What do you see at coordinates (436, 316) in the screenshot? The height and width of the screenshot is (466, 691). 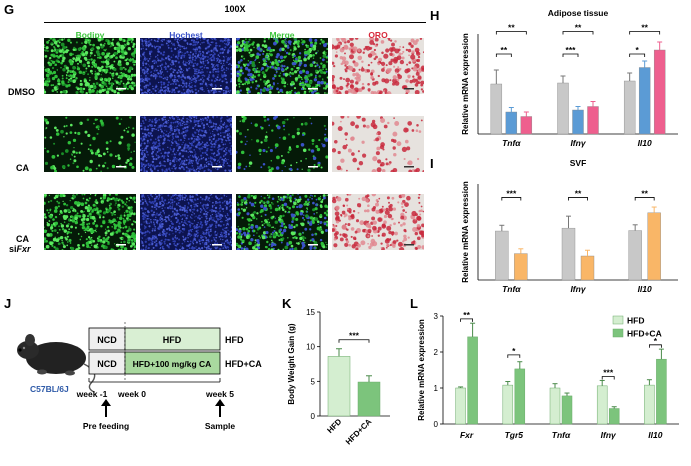 I see `y-tick-label: 3` at bounding box center [436, 316].